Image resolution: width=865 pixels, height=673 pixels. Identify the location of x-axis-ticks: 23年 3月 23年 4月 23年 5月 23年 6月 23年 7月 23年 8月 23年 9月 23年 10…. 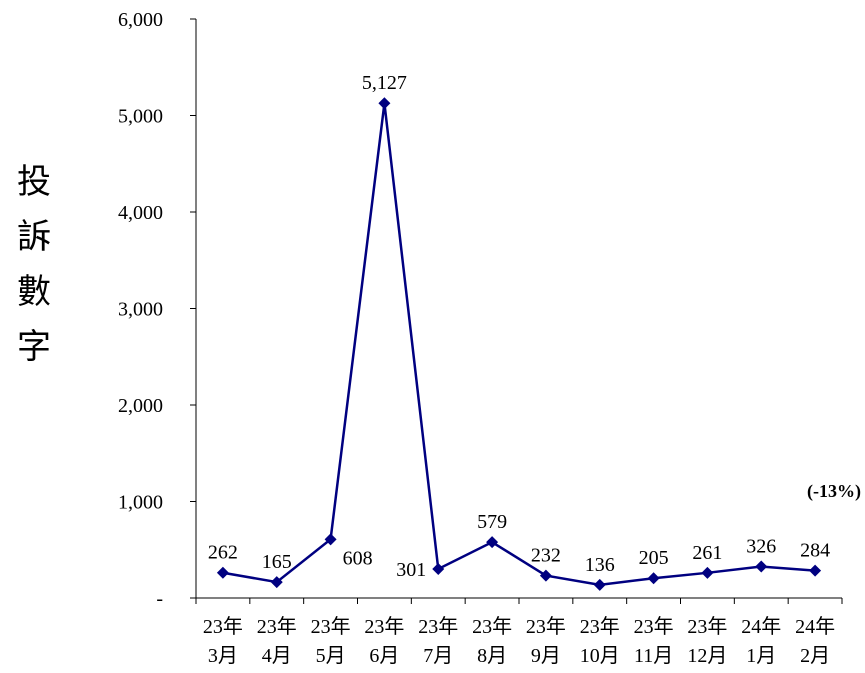
(519, 632).